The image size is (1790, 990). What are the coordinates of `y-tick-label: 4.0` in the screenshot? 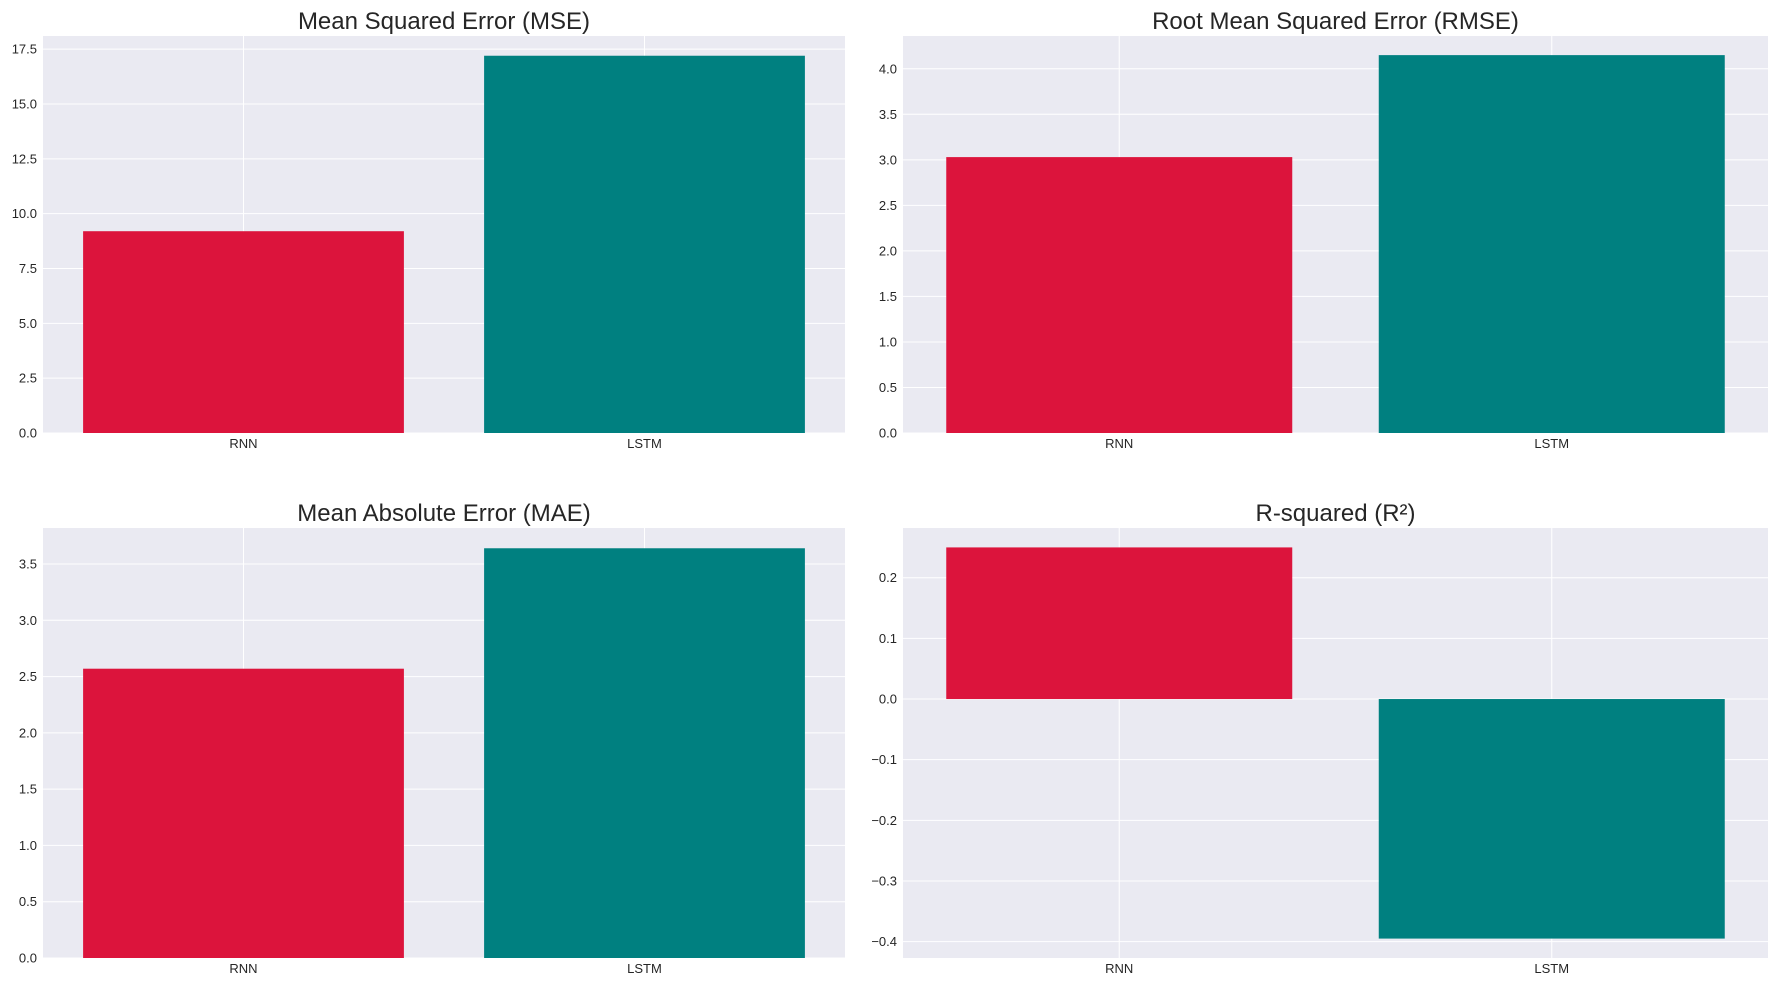 It's located at (888, 68).